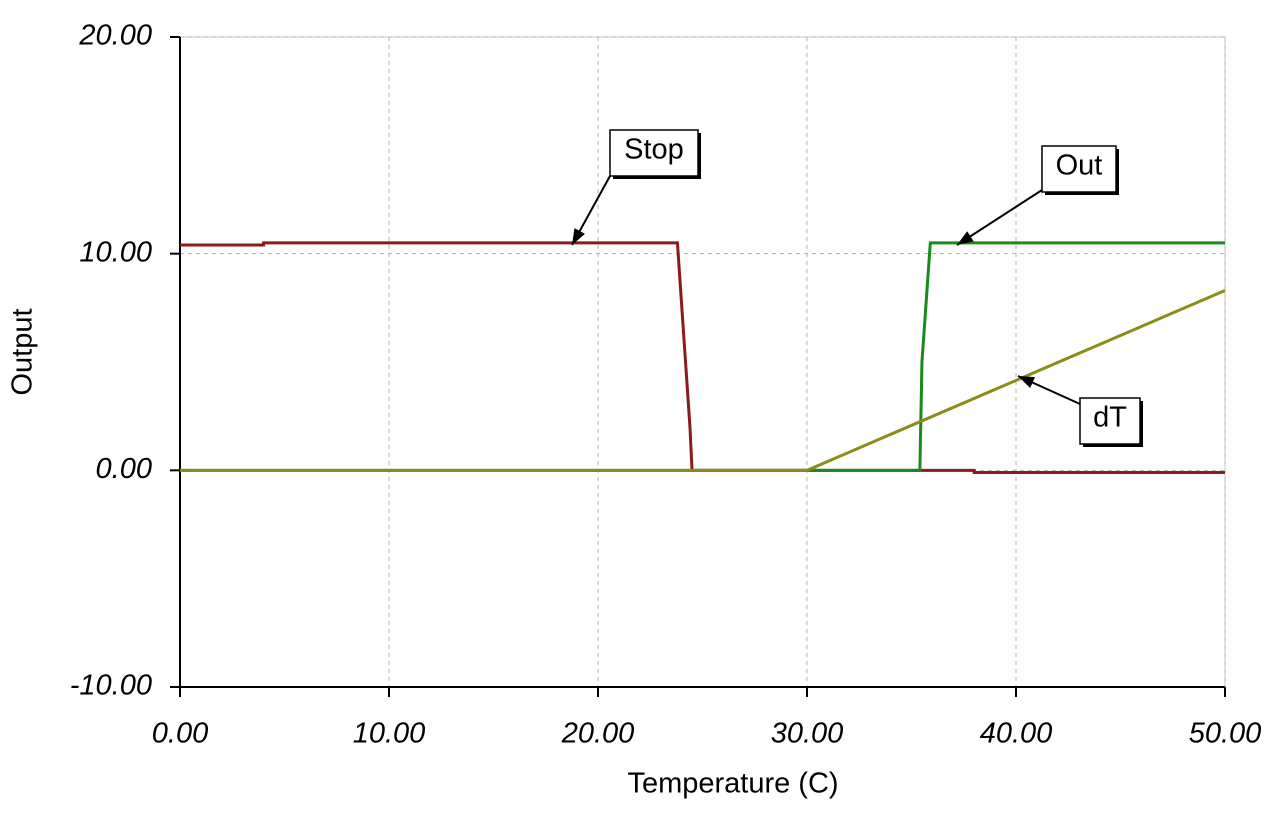 The image size is (1280, 822). What do you see at coordinates (1079, 166) in the screenshot?
I see `annotation-label: Out` at bounding box center [1079, 166].